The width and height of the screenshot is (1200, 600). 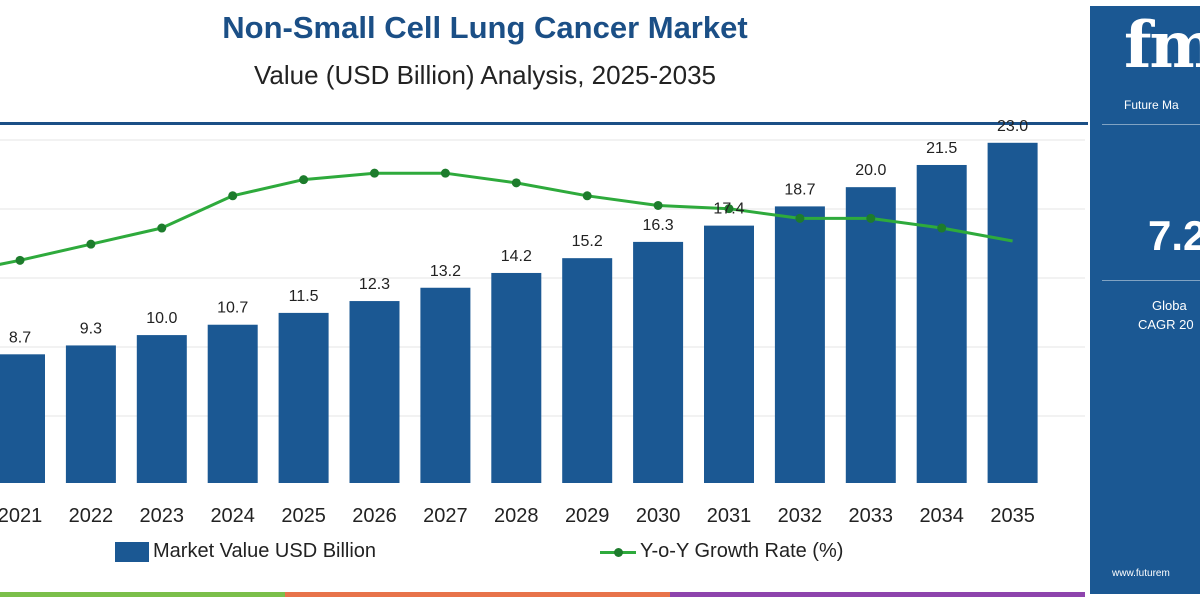 I want to click on title-divider, so click(x=544, y=123).